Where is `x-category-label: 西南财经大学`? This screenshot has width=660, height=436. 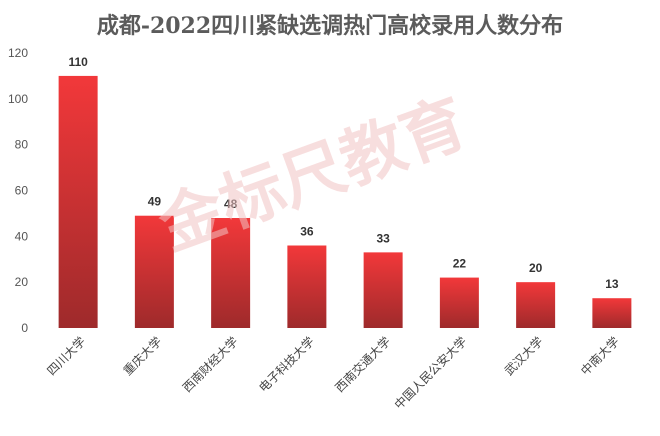
x-category-label: 西南财经大学 is located at coordinates (210, 365).